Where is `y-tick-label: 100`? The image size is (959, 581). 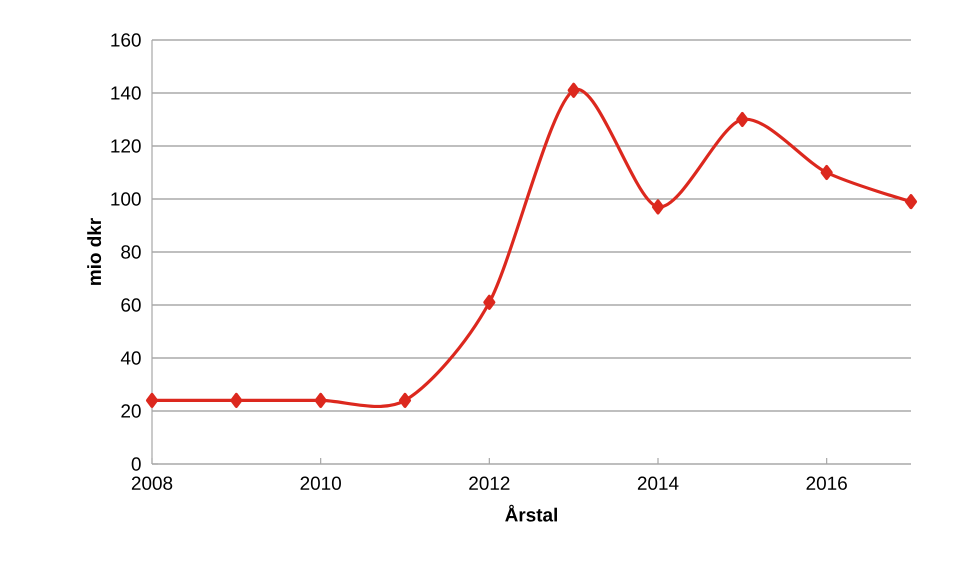
y-tick-label: 100 is located at coordinates (126, 199).